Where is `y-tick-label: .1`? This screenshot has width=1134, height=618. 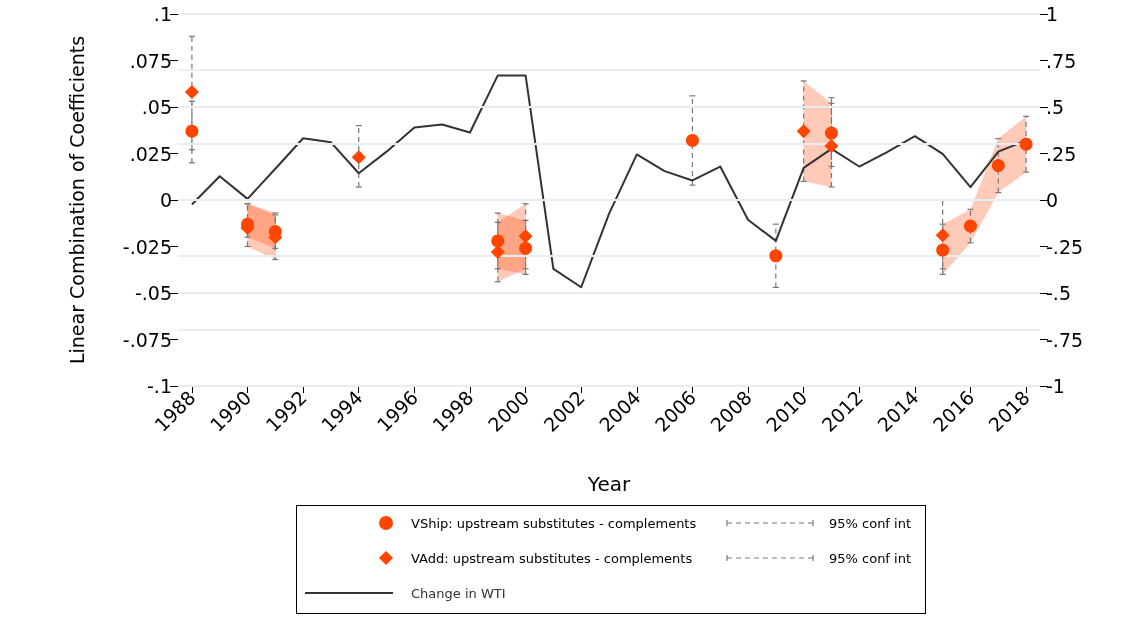
y-tick-label: .1 is located at coordinates (162, 14).